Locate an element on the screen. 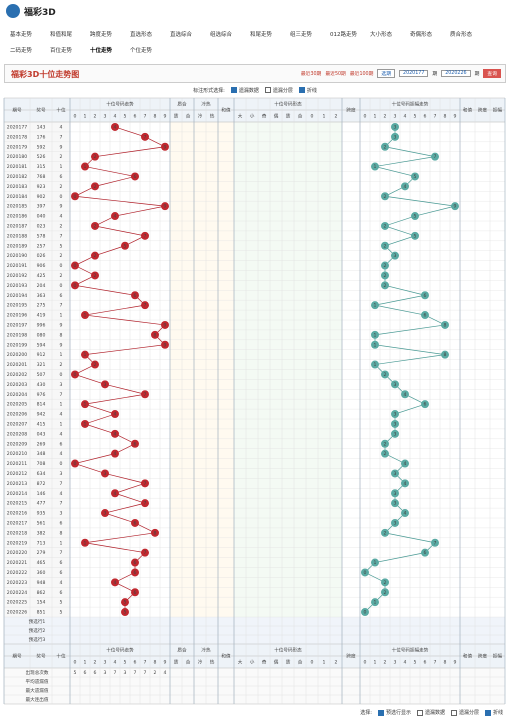 The image size is (509, 723). amp-ball-label: 3 is located at coordinates (395, 127).